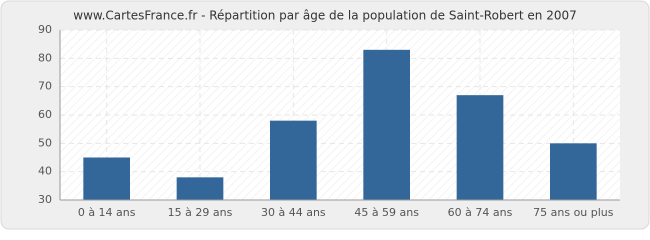 Image resolution: width=650 pixels, height=240 pixels. Describe the element at coordinates (293, 212) in the screenshot. I see `x-tick-label: 30 à 44 ans` at that location.